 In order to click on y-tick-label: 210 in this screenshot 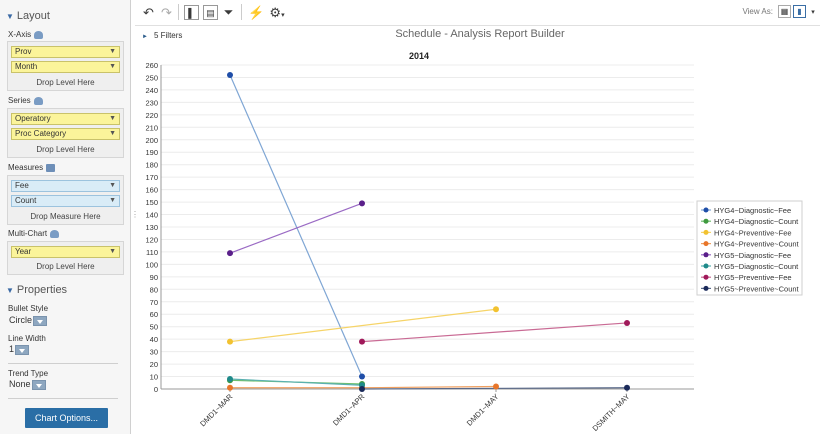, I will do `click(151, 127)`.